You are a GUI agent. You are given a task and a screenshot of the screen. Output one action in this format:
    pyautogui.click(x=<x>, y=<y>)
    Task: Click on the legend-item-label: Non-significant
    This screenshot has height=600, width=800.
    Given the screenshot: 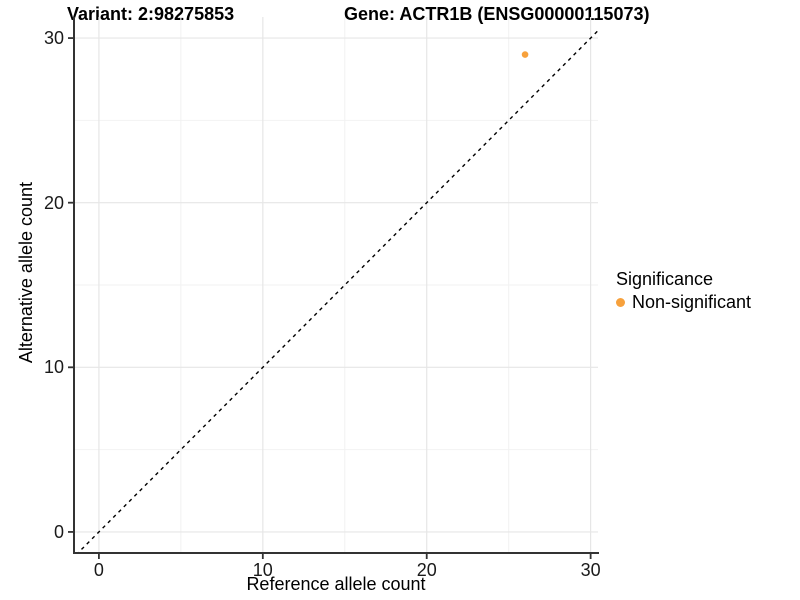 What is the action you would take?
    pyautogui.click(x=692, y=302)
    